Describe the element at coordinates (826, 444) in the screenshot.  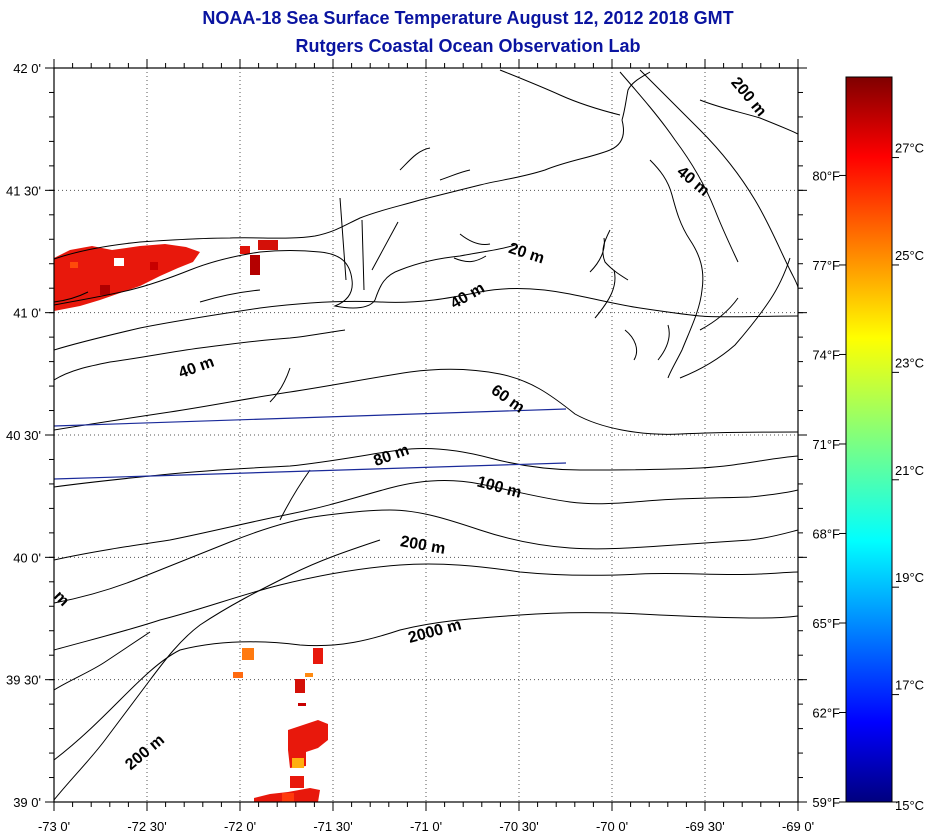
I see `colorbar-f-label: 71°F` at that location.